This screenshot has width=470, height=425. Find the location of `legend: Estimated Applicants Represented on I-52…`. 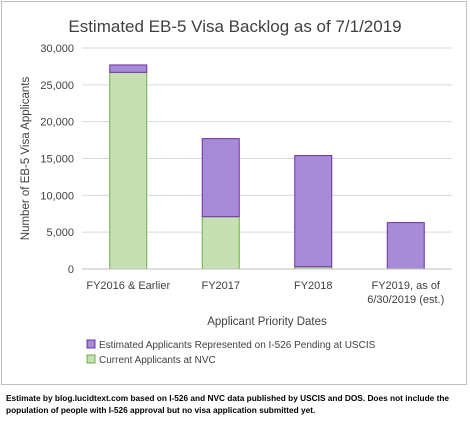

legend: Estimated Applicants Represented on I-52… is located at coordinates (231, 352).